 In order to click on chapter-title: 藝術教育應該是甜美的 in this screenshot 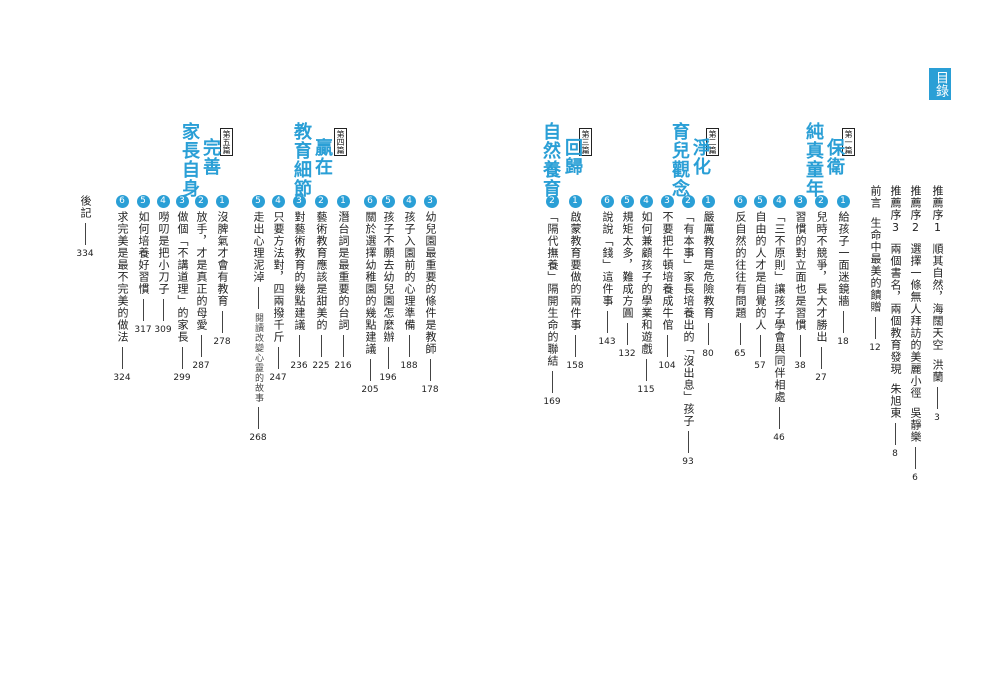, I will do `click(321, 271)`.